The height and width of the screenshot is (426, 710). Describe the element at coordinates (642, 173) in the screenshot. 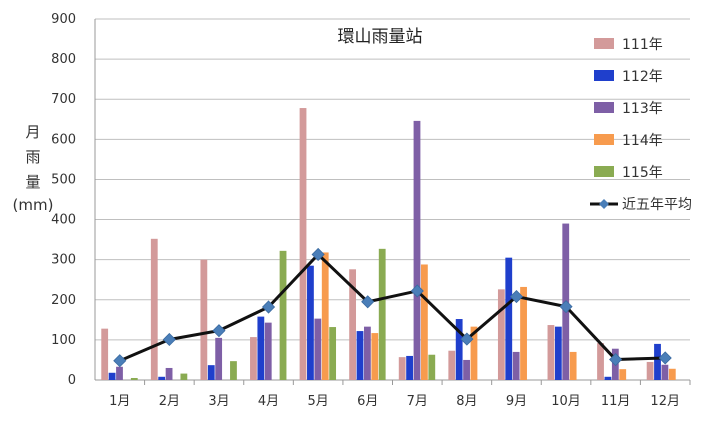

I see `legend-label: 115年` at that location.